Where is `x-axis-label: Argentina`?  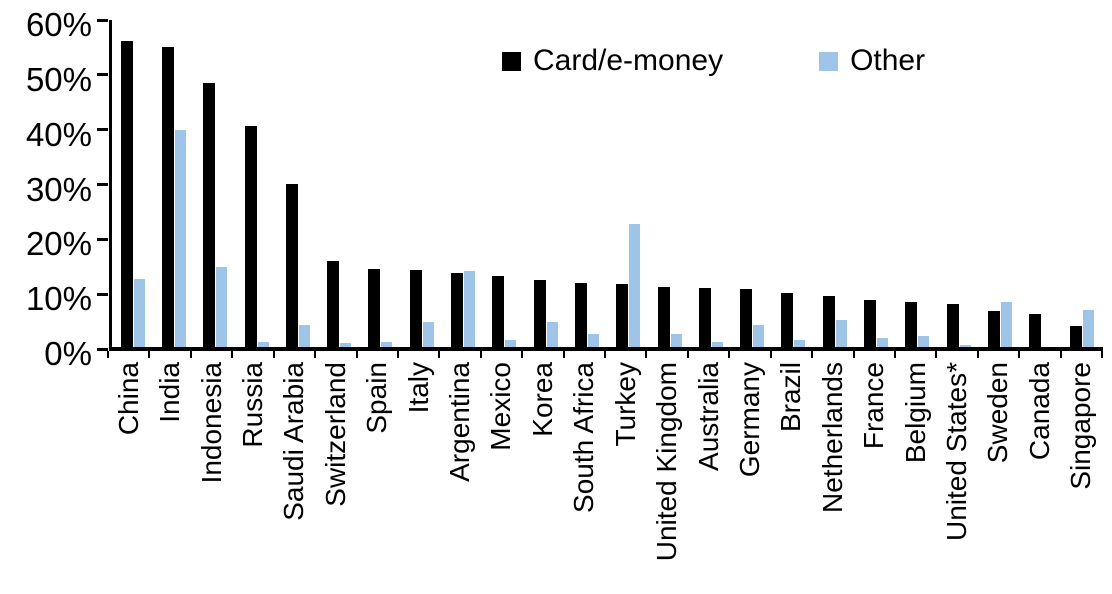
x-axis-label: Argentina is located at coordinates (460, 422).